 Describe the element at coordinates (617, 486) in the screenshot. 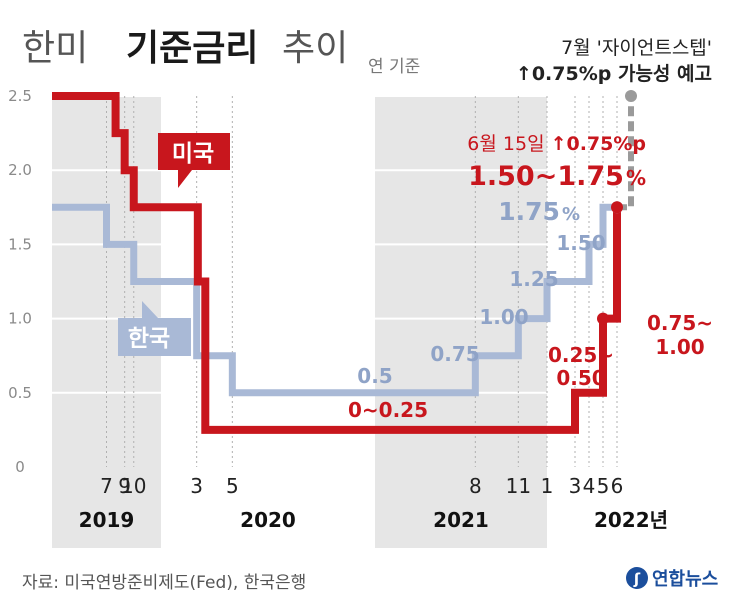

I see `month-tick-label: 6` at that location.